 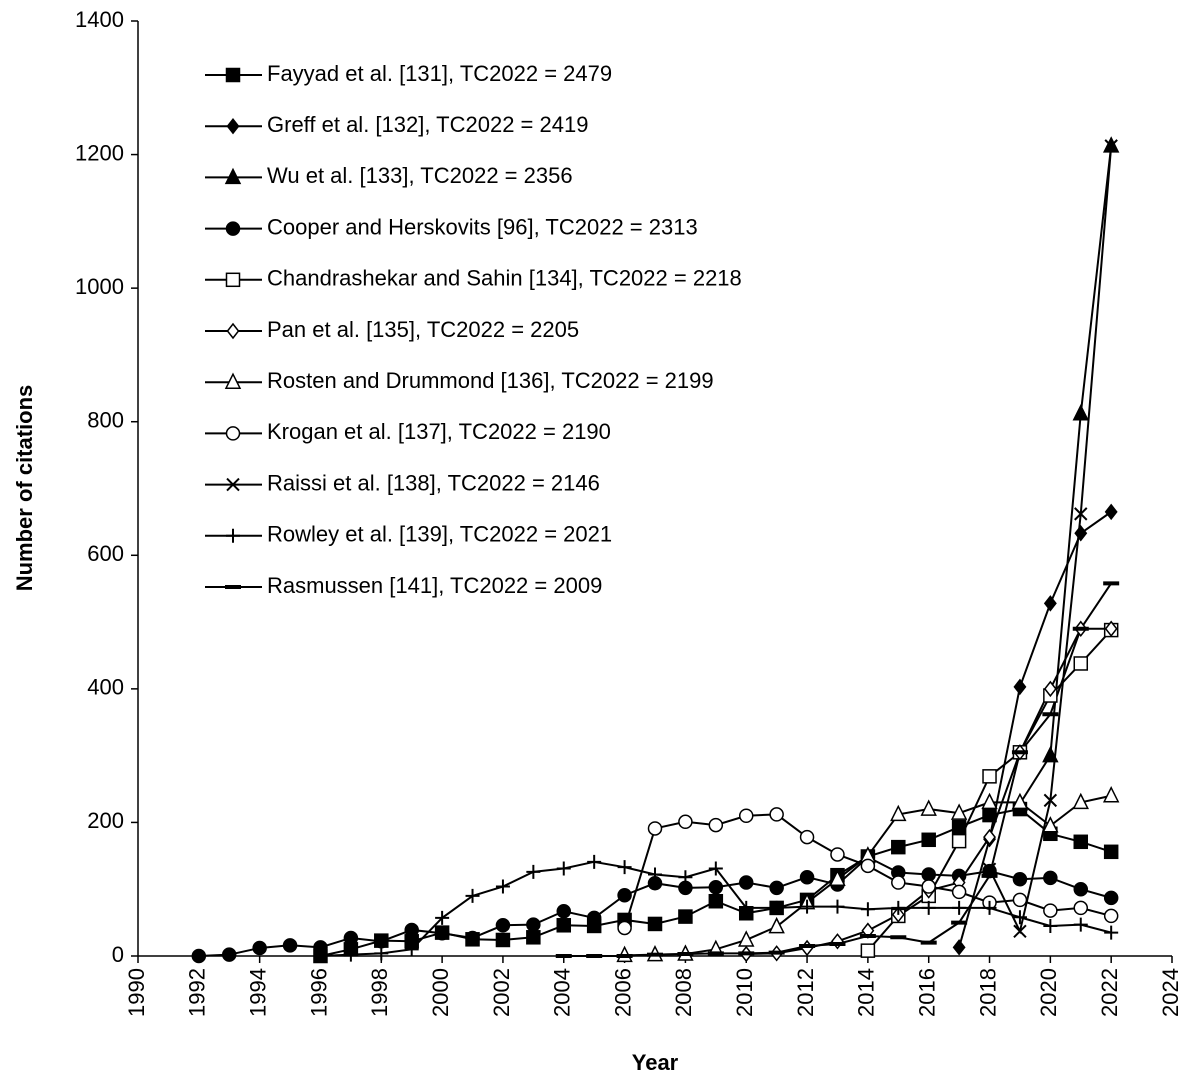 What do you see at coordinates (423, 329) in the screenshot?
I see `legend-label: Pan et al. [135], TC2022 = 2205` at bounding box center [423, 329].